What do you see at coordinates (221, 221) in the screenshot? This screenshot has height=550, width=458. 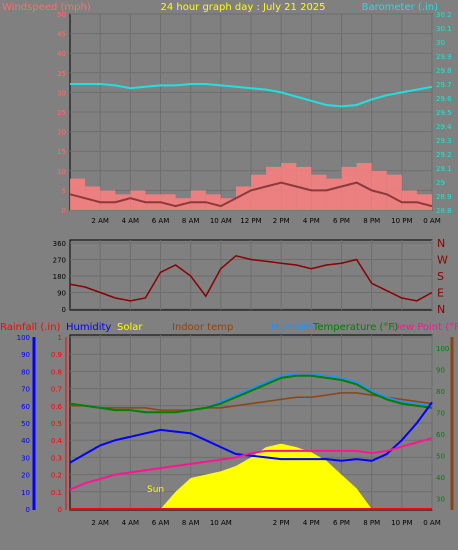 I see `x-tick-label: 10 AM` at bounding box center [221, 221].